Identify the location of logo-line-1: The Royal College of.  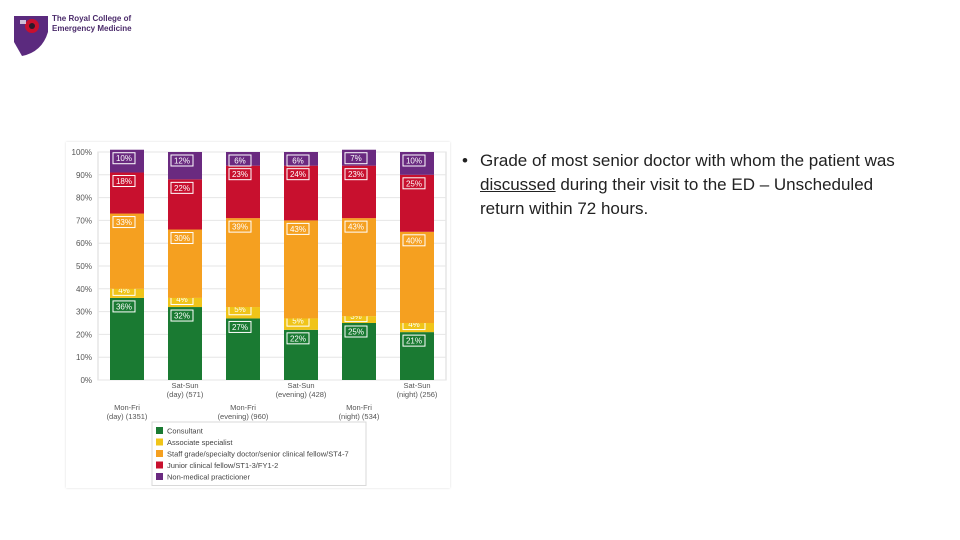
(92, 18).